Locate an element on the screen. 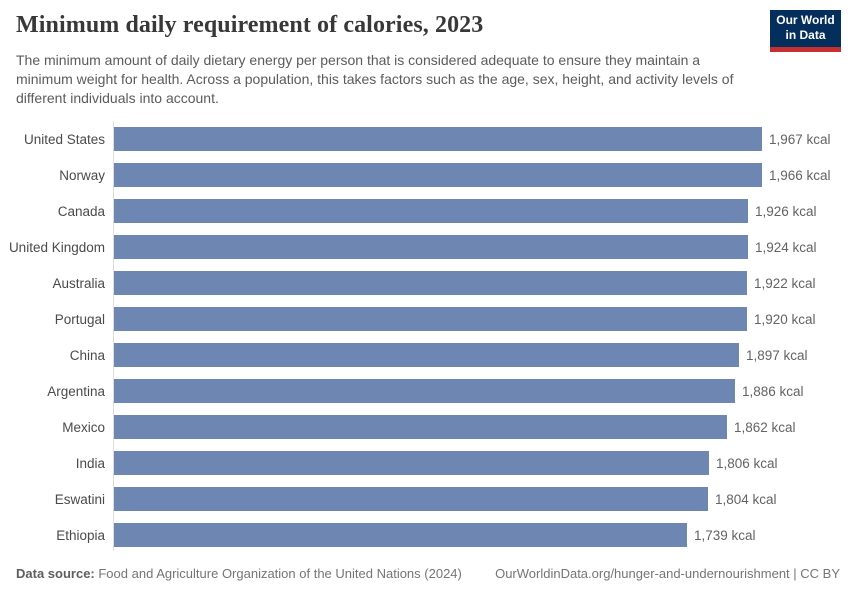  bar-value-label: 1,967 kcal is located at coordinates (800, 139).